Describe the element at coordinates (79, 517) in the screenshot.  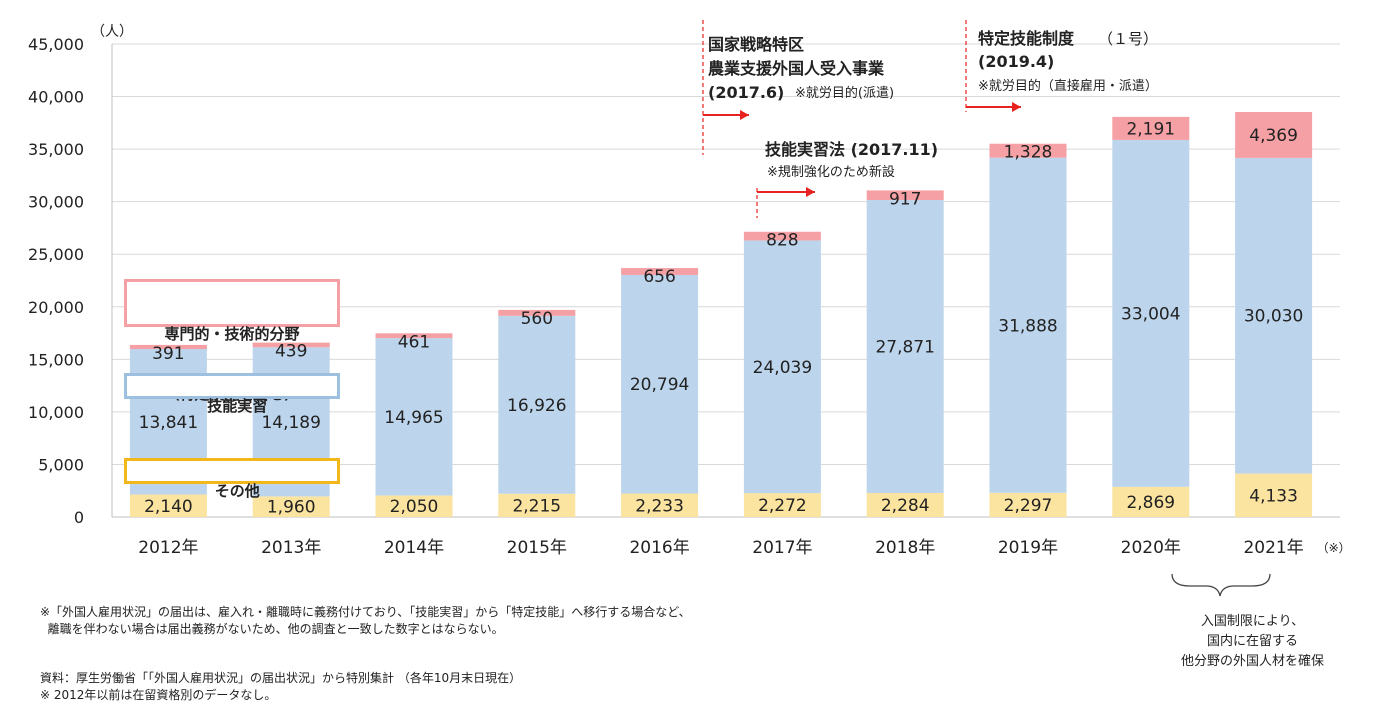
I see `y-tick-label: 0` at that location.